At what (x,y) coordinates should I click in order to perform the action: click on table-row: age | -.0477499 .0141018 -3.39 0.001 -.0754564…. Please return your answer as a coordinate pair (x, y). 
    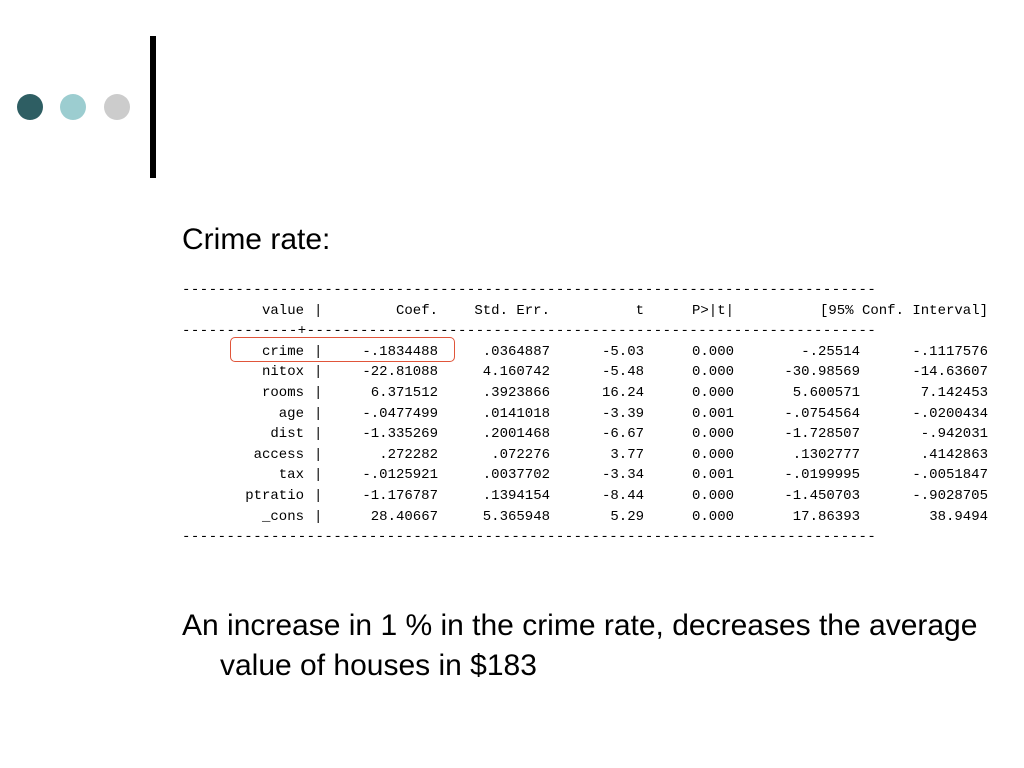
    Looking at the image, I should click on (585, 414).